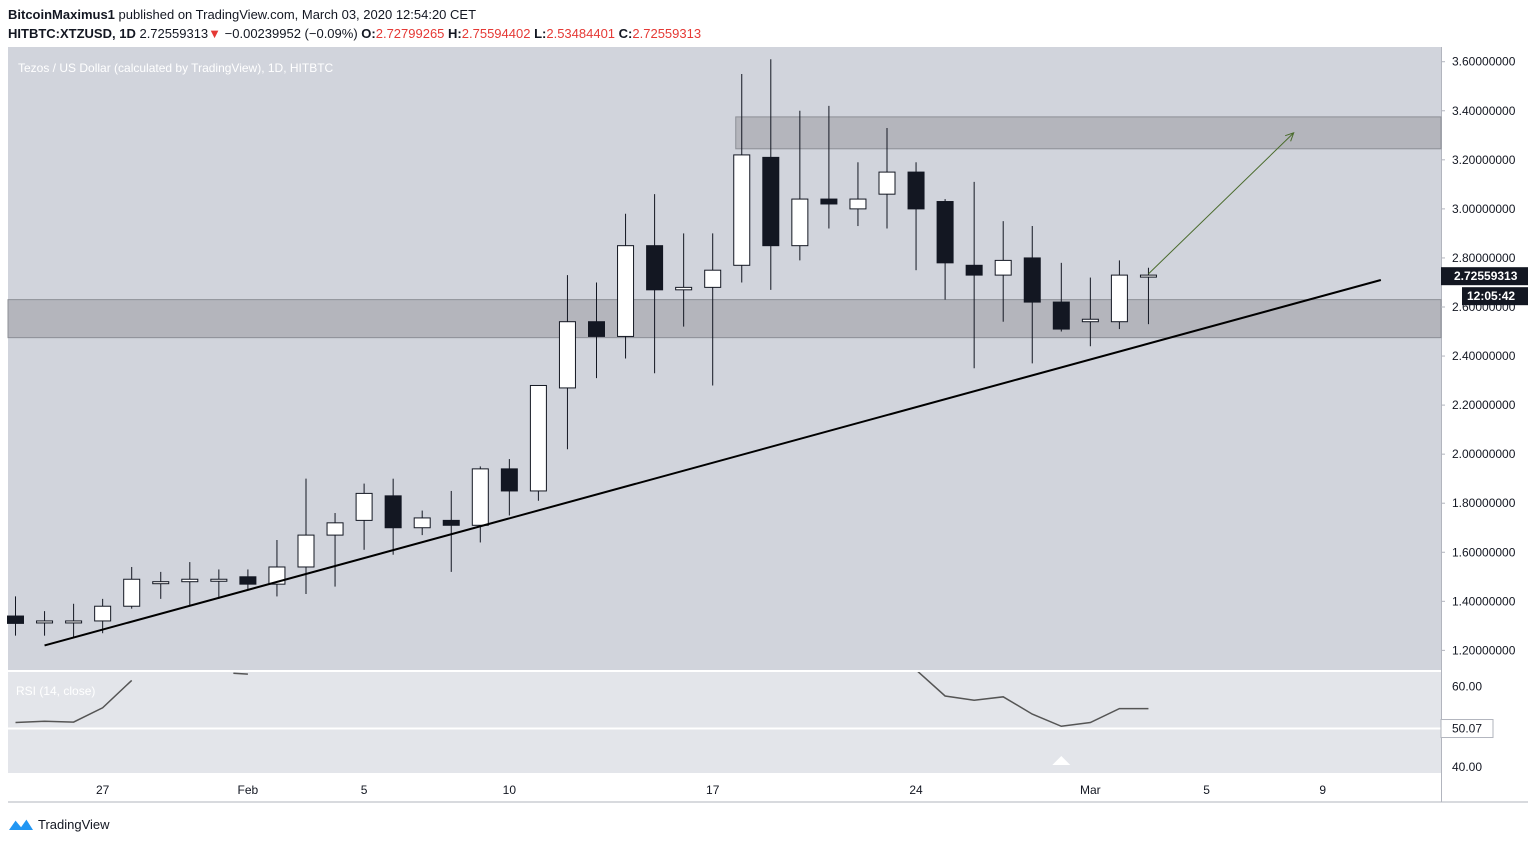 This screenshot has height=844, width=1537. Describe the element at coordinates (1484, 454) in the screenshot. I see `y-tick-label-8: 2.00000000` at that location.